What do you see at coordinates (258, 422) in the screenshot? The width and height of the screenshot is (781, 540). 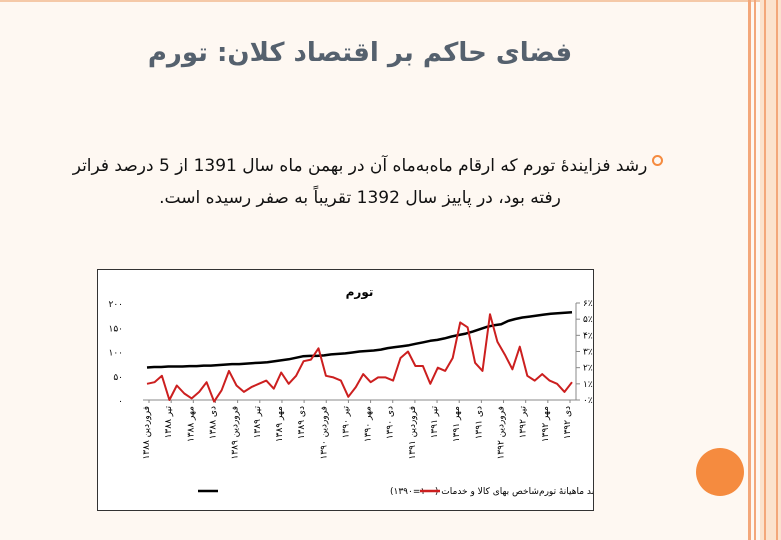 I see `x-tick-label: تیر ۱۳۸۹` at bounding box center [258, 422].